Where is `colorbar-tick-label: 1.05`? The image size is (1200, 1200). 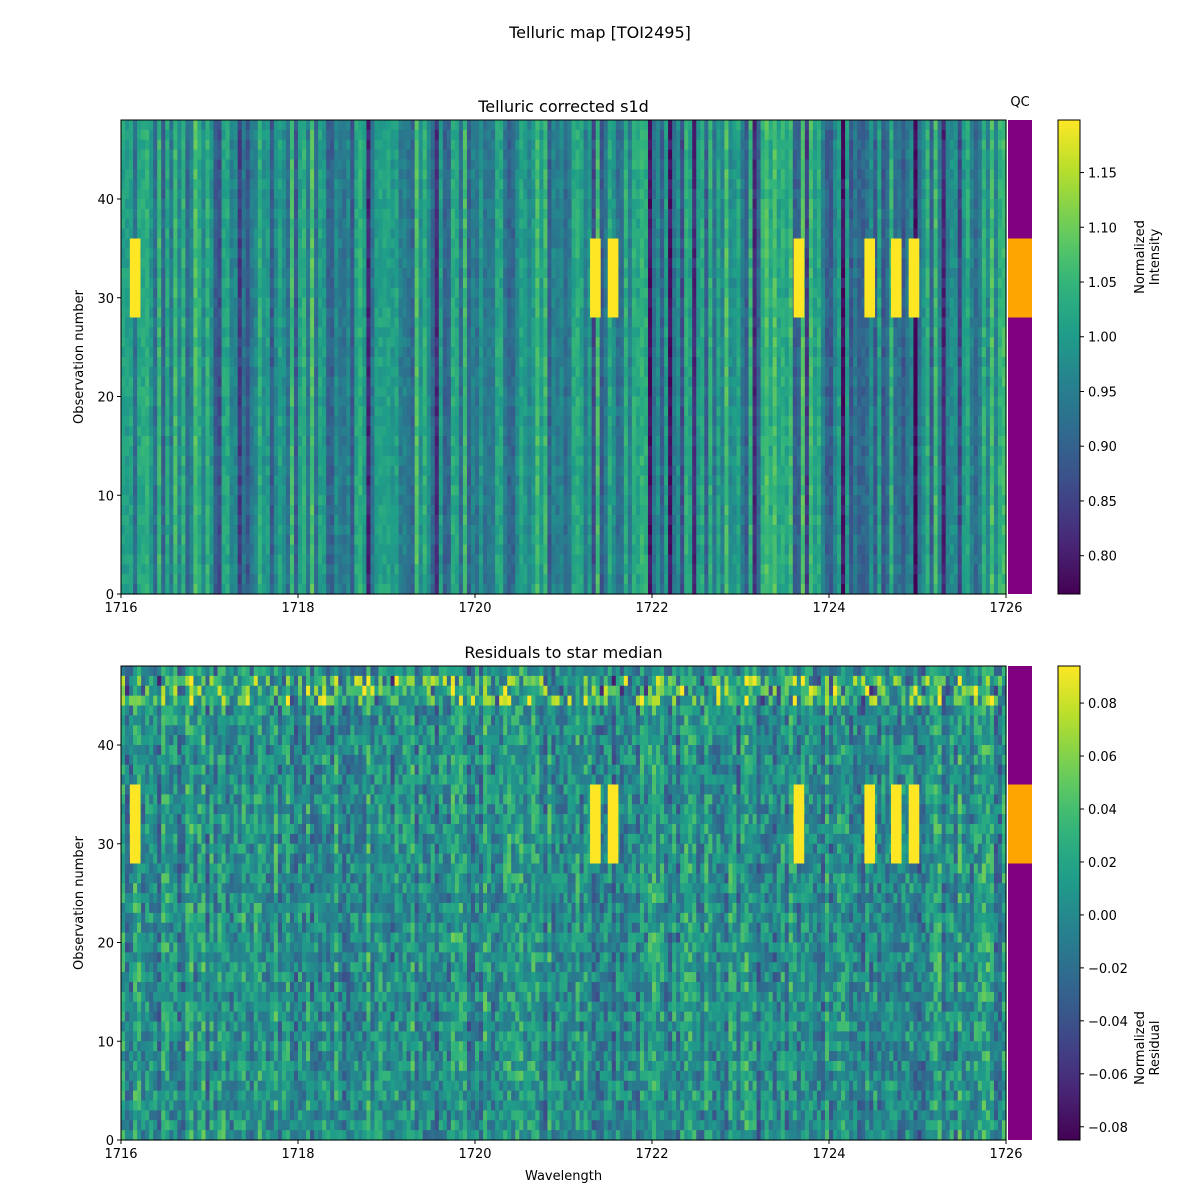 colorbar-tick-label: 1.05 is located at coordinates (1102, 283).